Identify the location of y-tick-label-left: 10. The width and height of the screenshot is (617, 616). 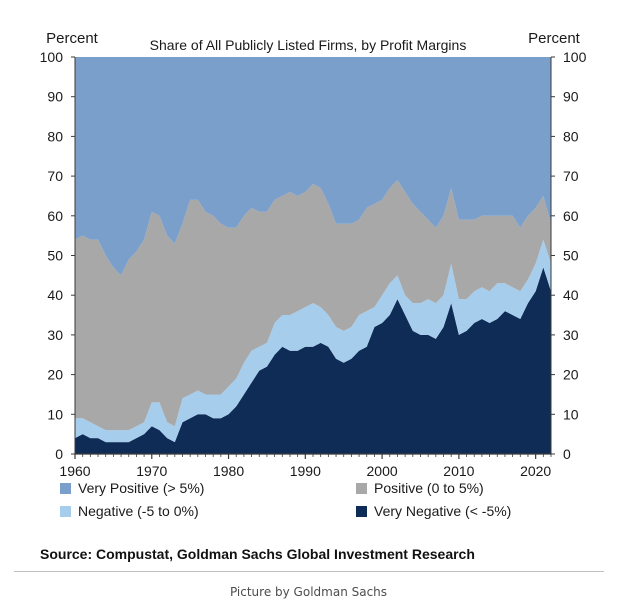
(55, 414).